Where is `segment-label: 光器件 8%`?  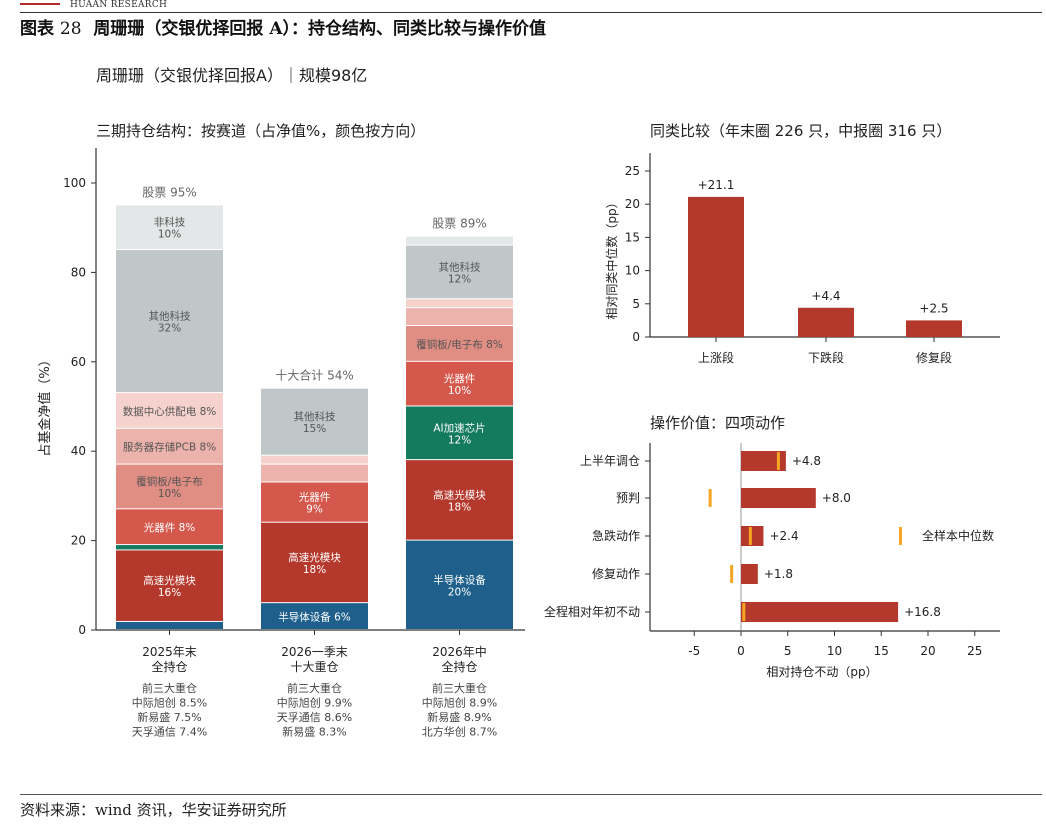 segment-label: 光器件 8% is located at coordinates (170, 527).